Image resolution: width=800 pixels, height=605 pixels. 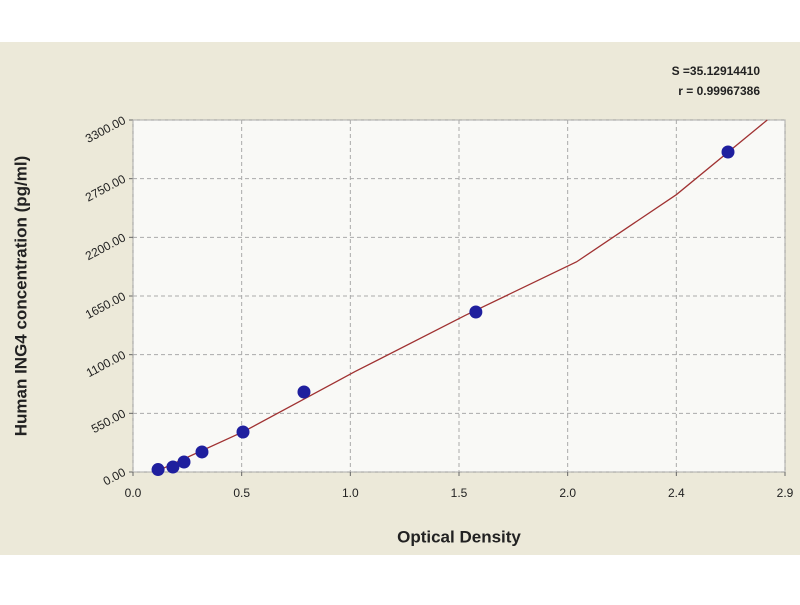 I want to click on x-axis-title: Optical Density, so click(x=459, y=536).